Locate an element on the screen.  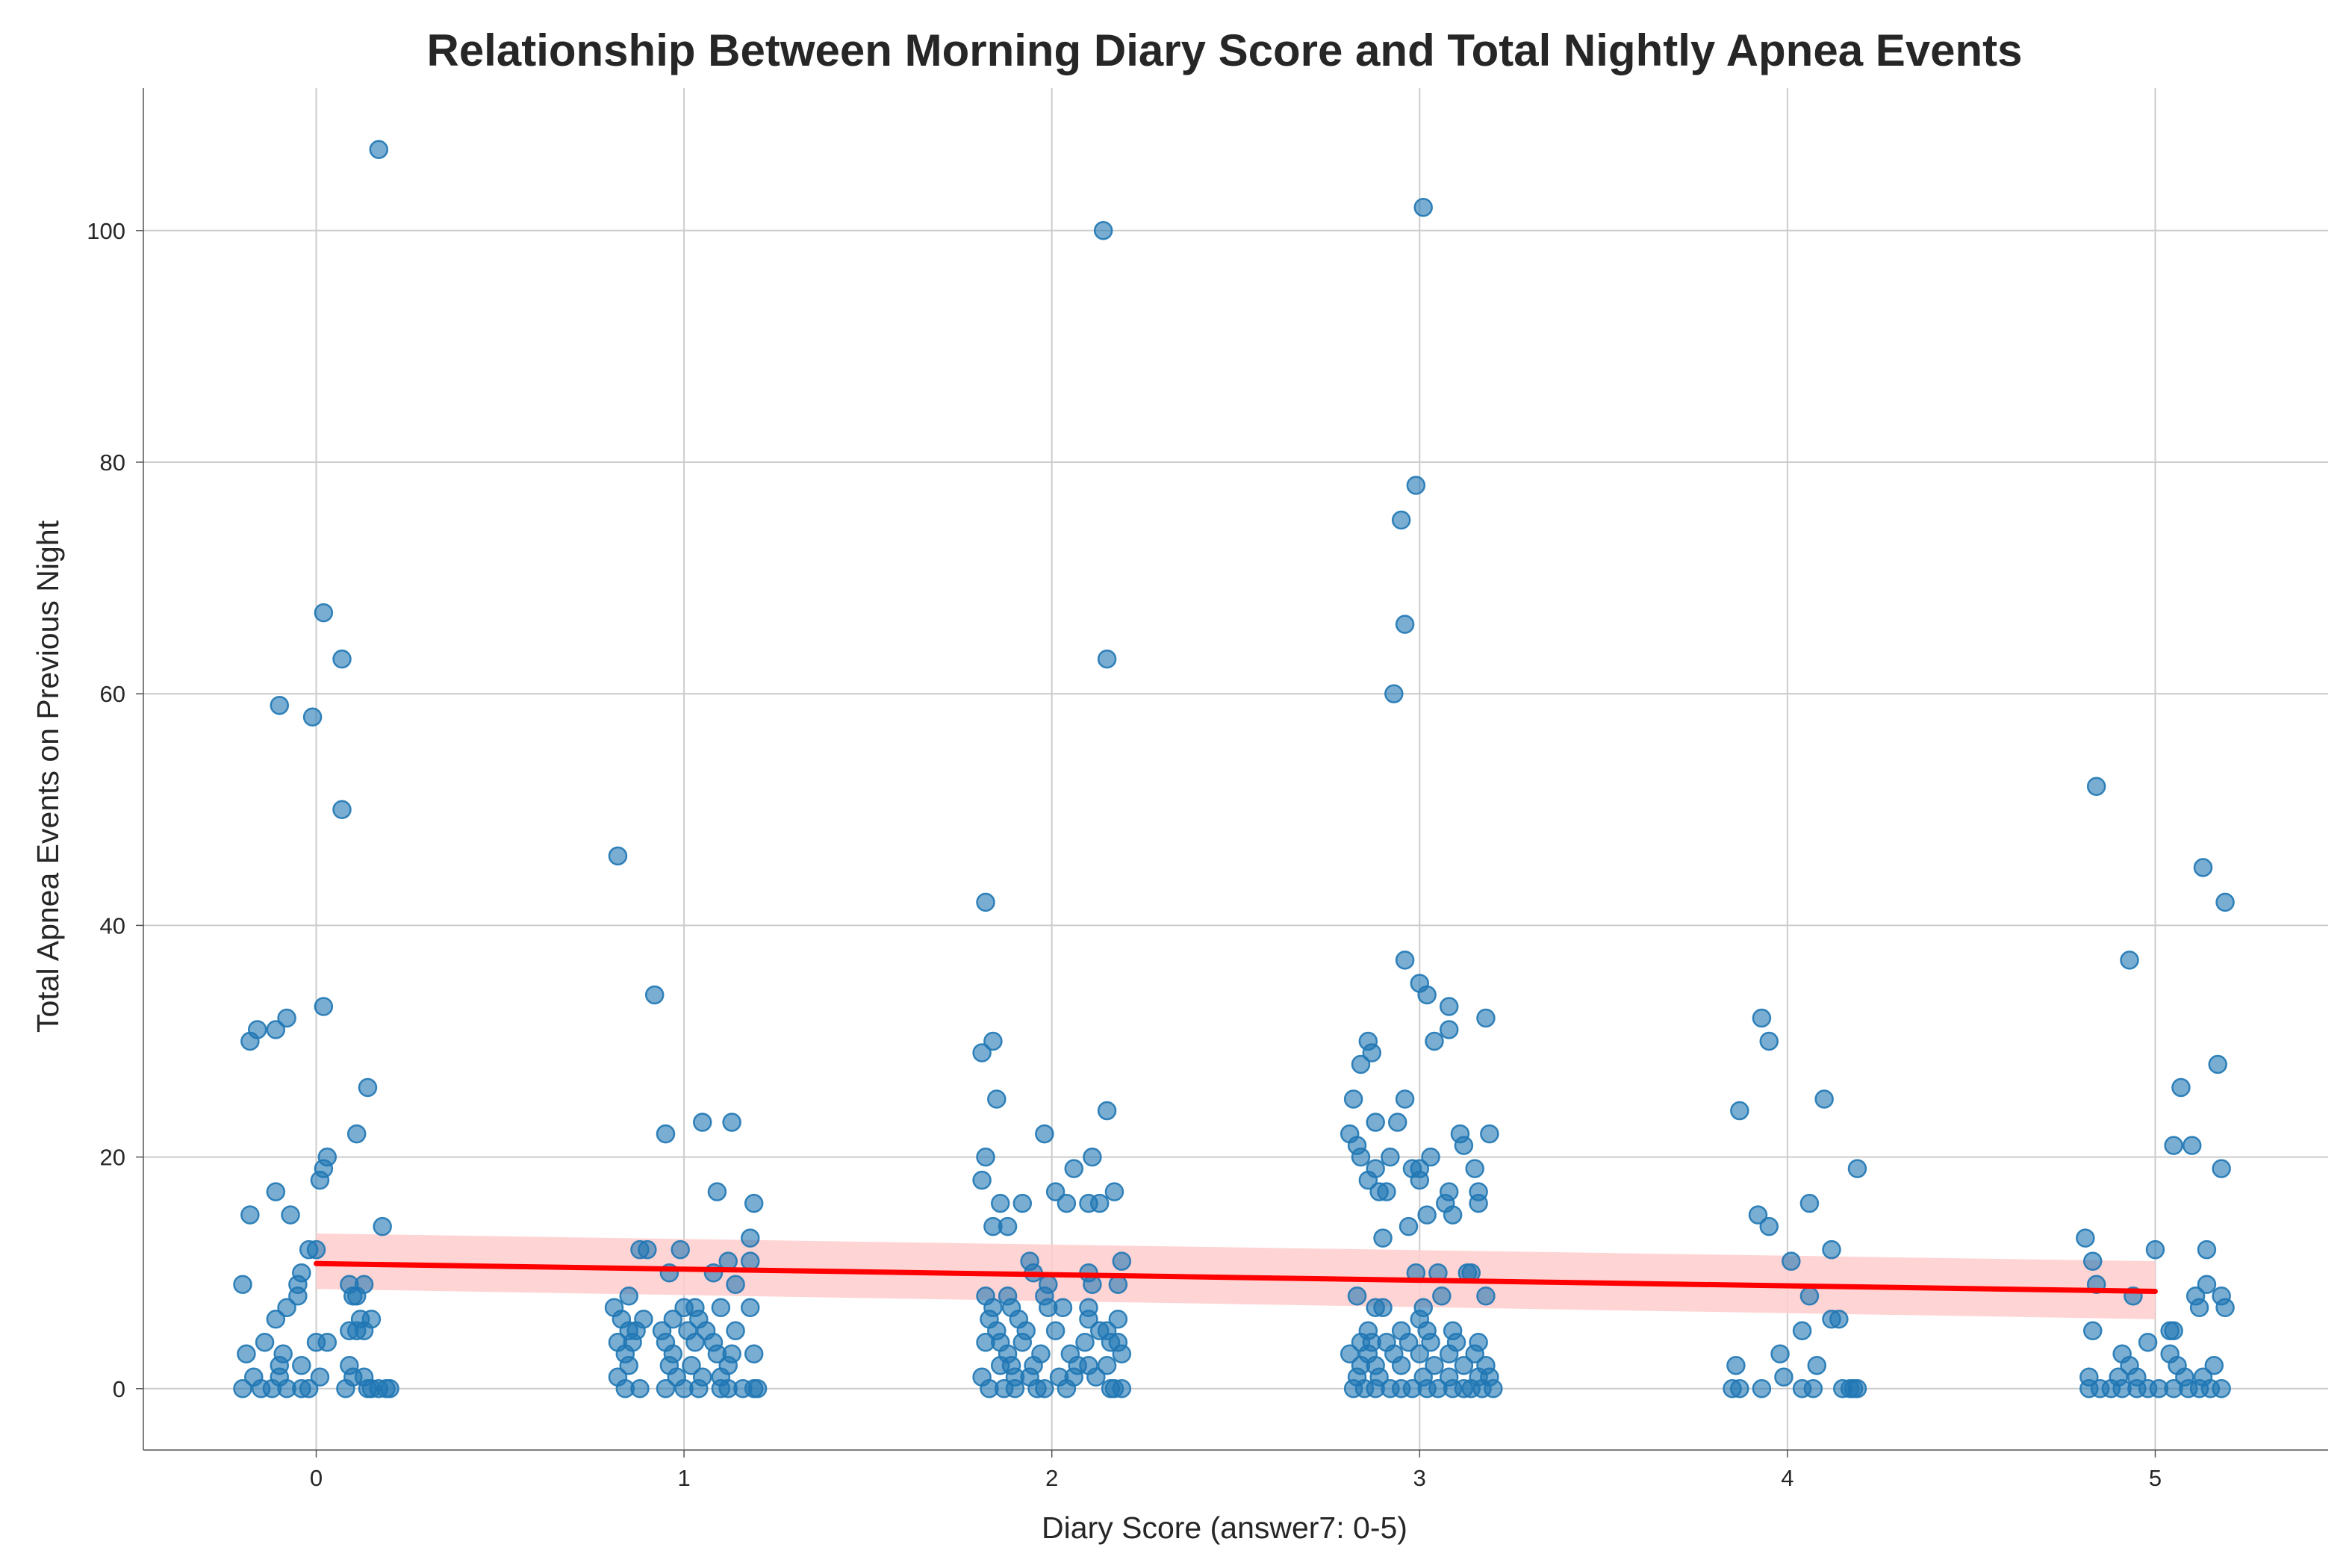
x-axis-label: Diary Score (answer7: 0-5) is located at coordinates (1224, 1528).